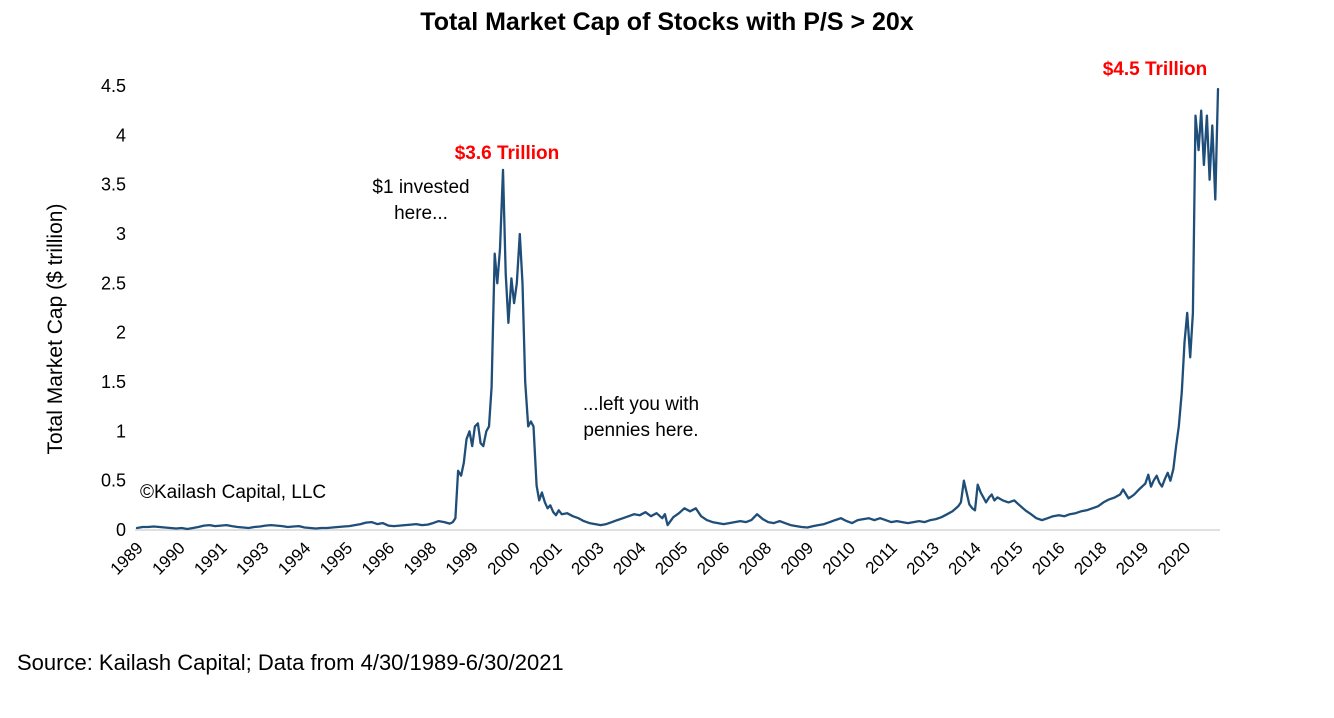 The width and height of the screenshot is (1334, 718). What do you see at coordinates (121, 530) in the screenshot?
I see `y-tick-label: 0` at bounding box center [121, 530].